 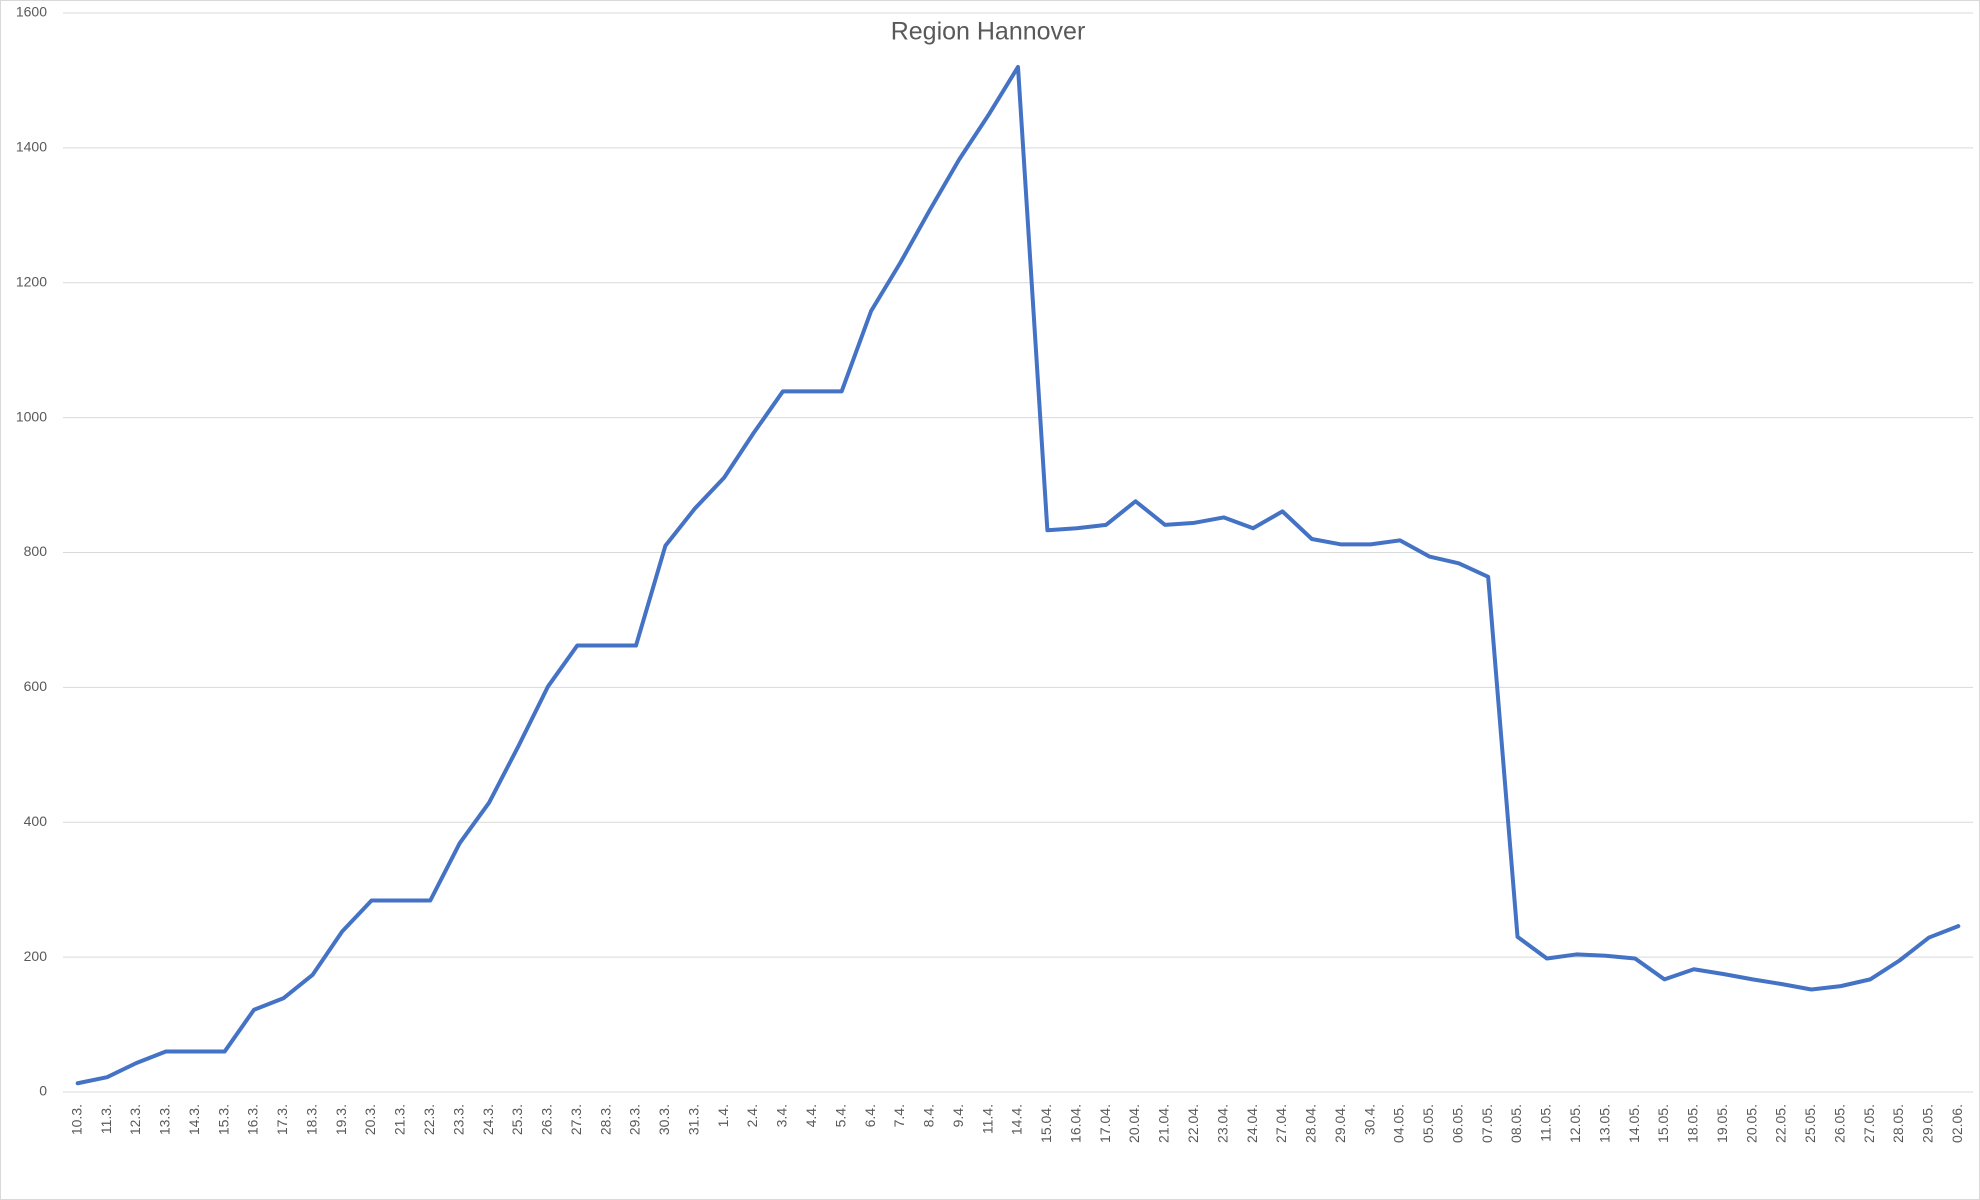 I want to click on x-tick-label: 31.3., so click(x=693, y=1119).